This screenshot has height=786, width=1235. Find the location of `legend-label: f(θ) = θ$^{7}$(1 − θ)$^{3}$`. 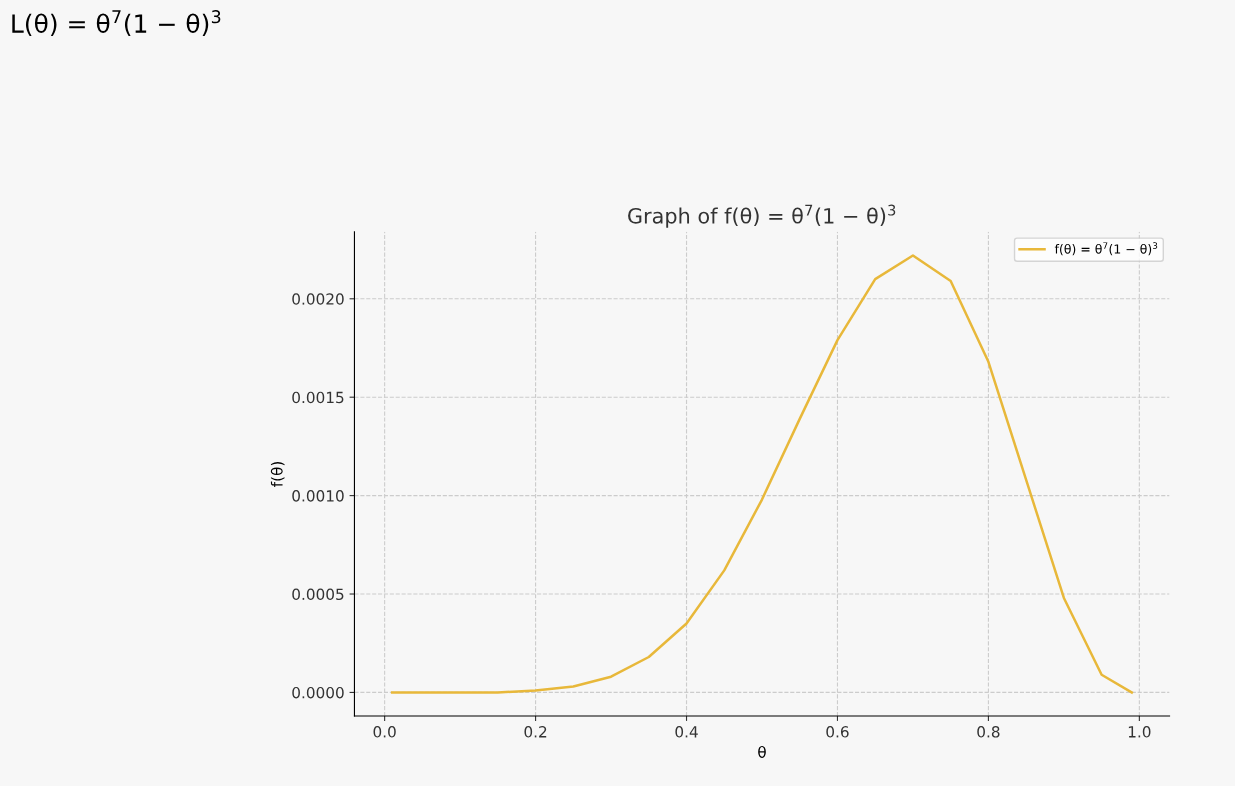

legend-label: f(θ) = θ$^{7}$(1 − θ)$^{3}$ is located at coordinates (1106, 249).